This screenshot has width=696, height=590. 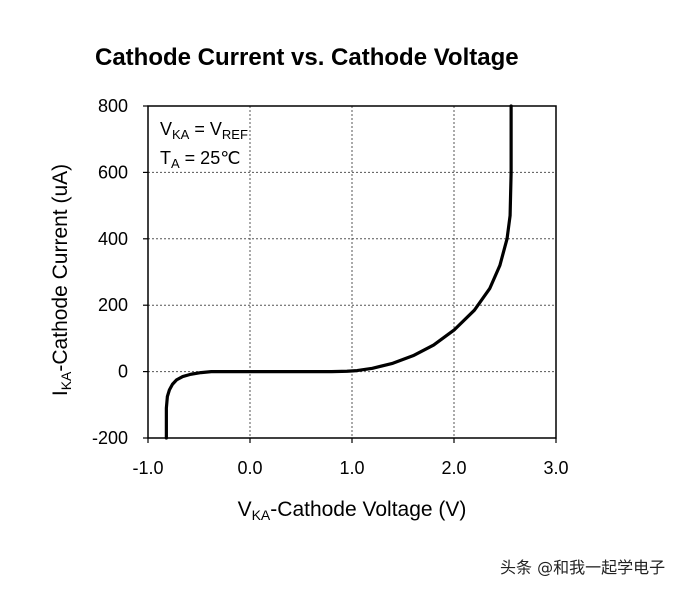 I want to click on x-tick-labels: -1.0 0.0 1.0 2.0 3.0, so click(x=350, y=458).